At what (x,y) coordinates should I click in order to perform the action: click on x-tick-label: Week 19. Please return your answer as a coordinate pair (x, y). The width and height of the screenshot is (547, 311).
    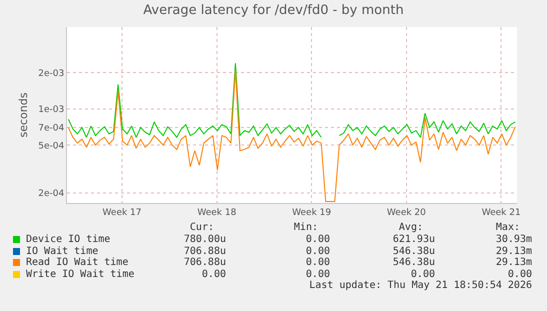
    Looking at the image, I should click on (312, 213).